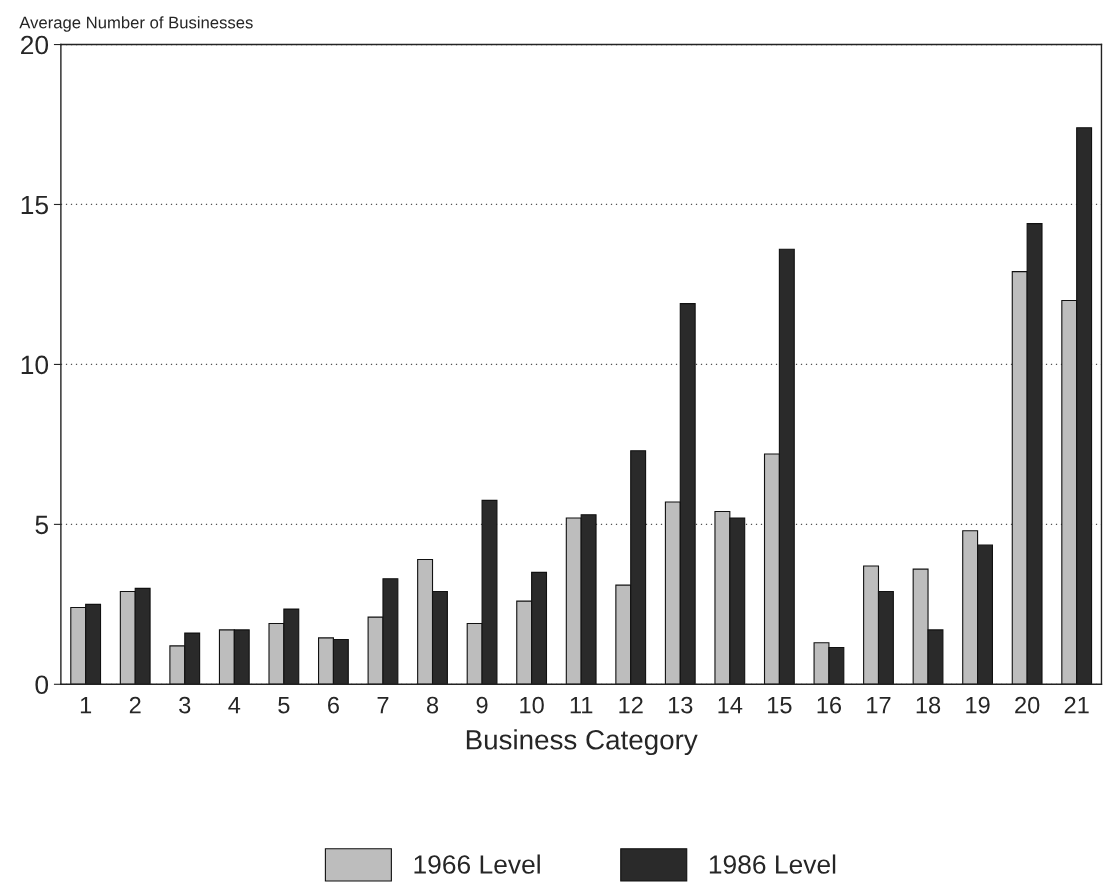 Image resolution: width=1107 pixels, height=891 pixels. Describe the element at coordinates (136, 24) in the screenshot. I see `y-axis-title: Average Number of Businesses` at that location.